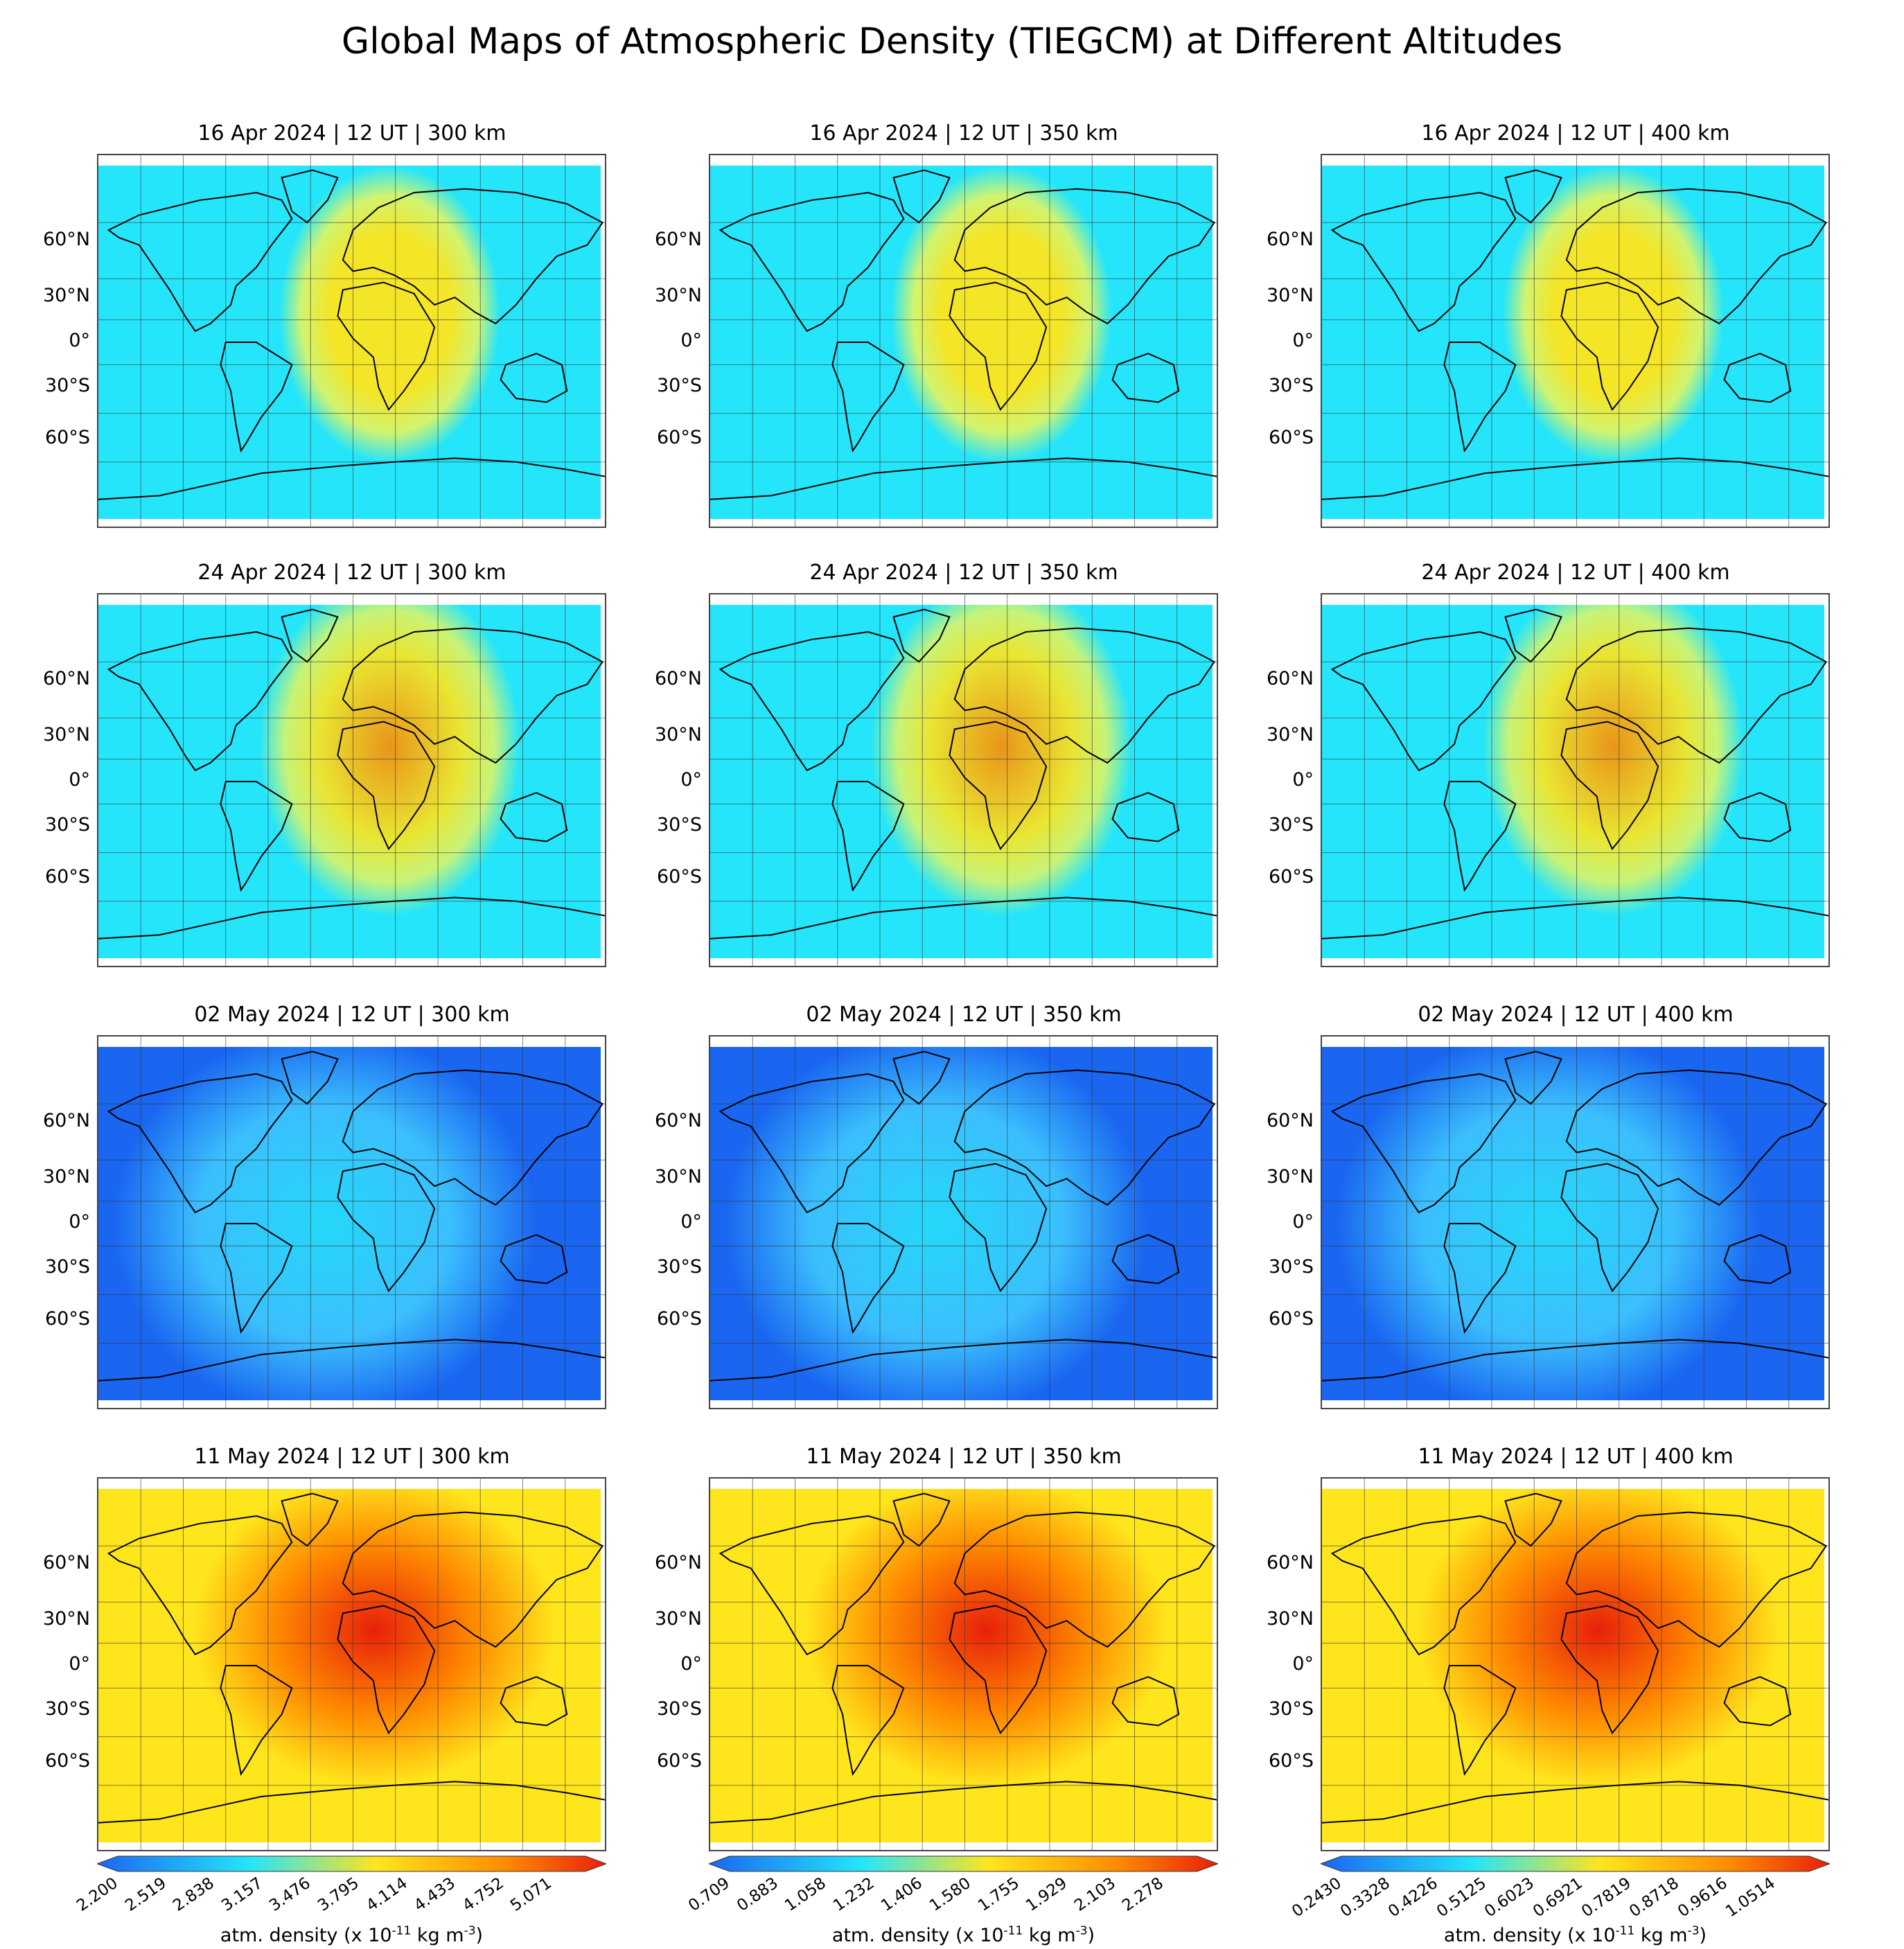  I want to click on panel-title: 24 Apr 2024 | 12 UT | 300 km, so click(351, 573).